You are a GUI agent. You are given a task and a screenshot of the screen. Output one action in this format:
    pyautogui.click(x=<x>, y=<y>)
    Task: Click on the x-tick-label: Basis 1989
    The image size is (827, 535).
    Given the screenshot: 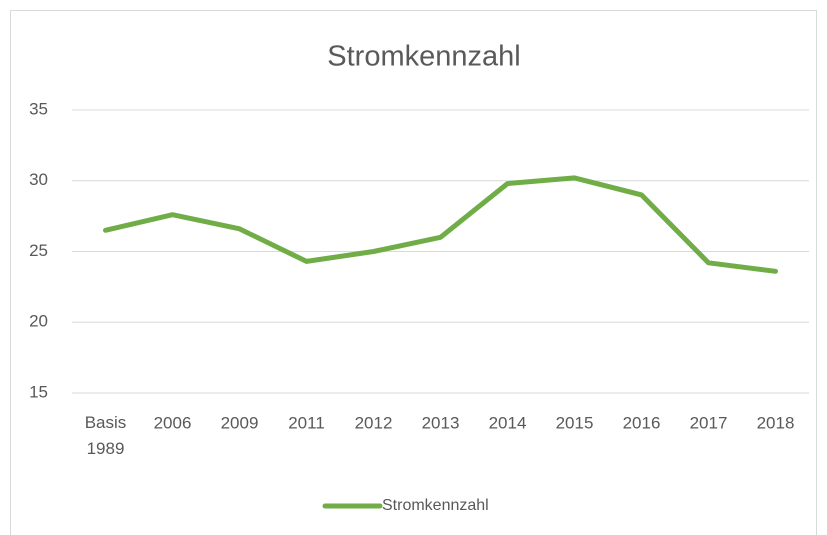 What is the action you would take?
    pyautogui.click(x=106, y=435)
    